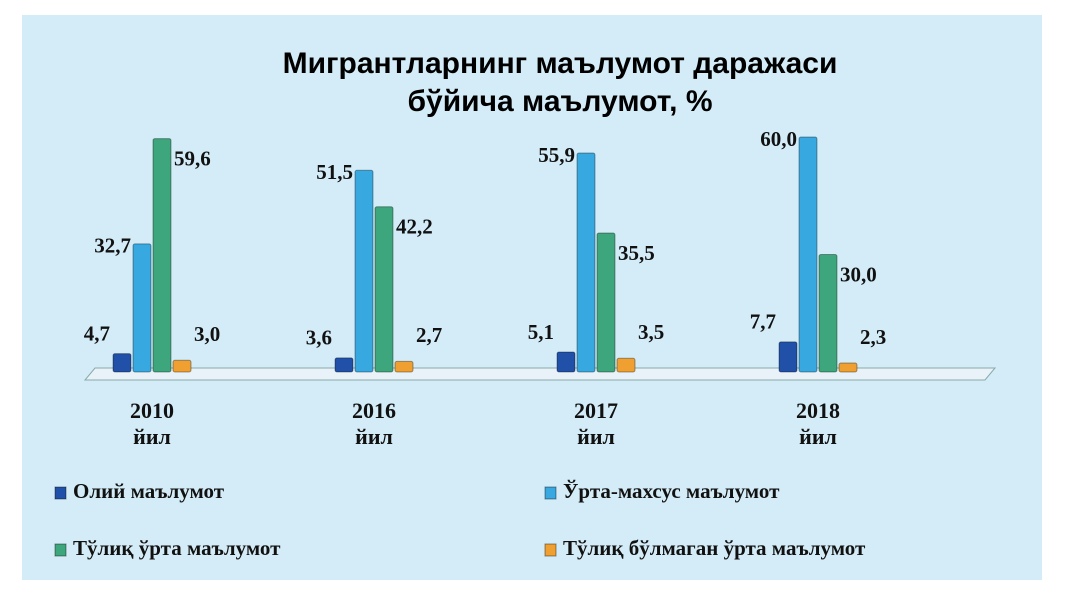 Image resolution: width=1067 pixels, height=600 pixels. Describe the element at coordinates (319, 338) in the screenshot. I see `value-label: 3,6` at that location.